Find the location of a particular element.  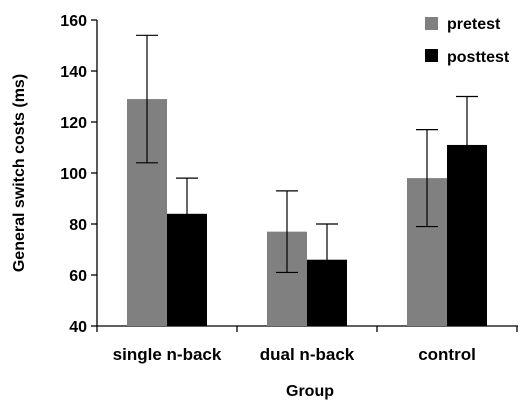

x-axis-title: Group is located at coordinates (310, 391).